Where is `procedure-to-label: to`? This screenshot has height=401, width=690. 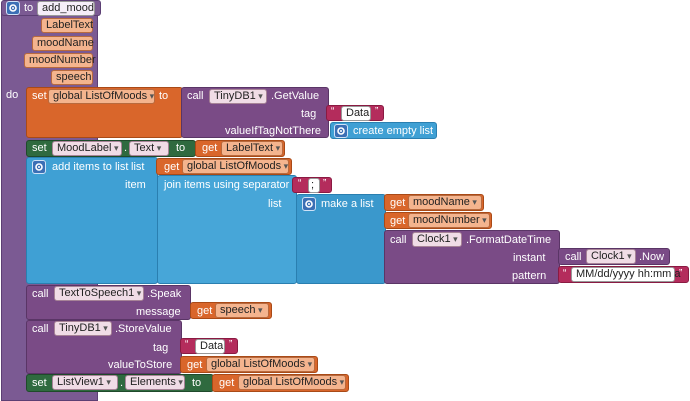 procedure-to-label: to is located at coordinates (29, 8).